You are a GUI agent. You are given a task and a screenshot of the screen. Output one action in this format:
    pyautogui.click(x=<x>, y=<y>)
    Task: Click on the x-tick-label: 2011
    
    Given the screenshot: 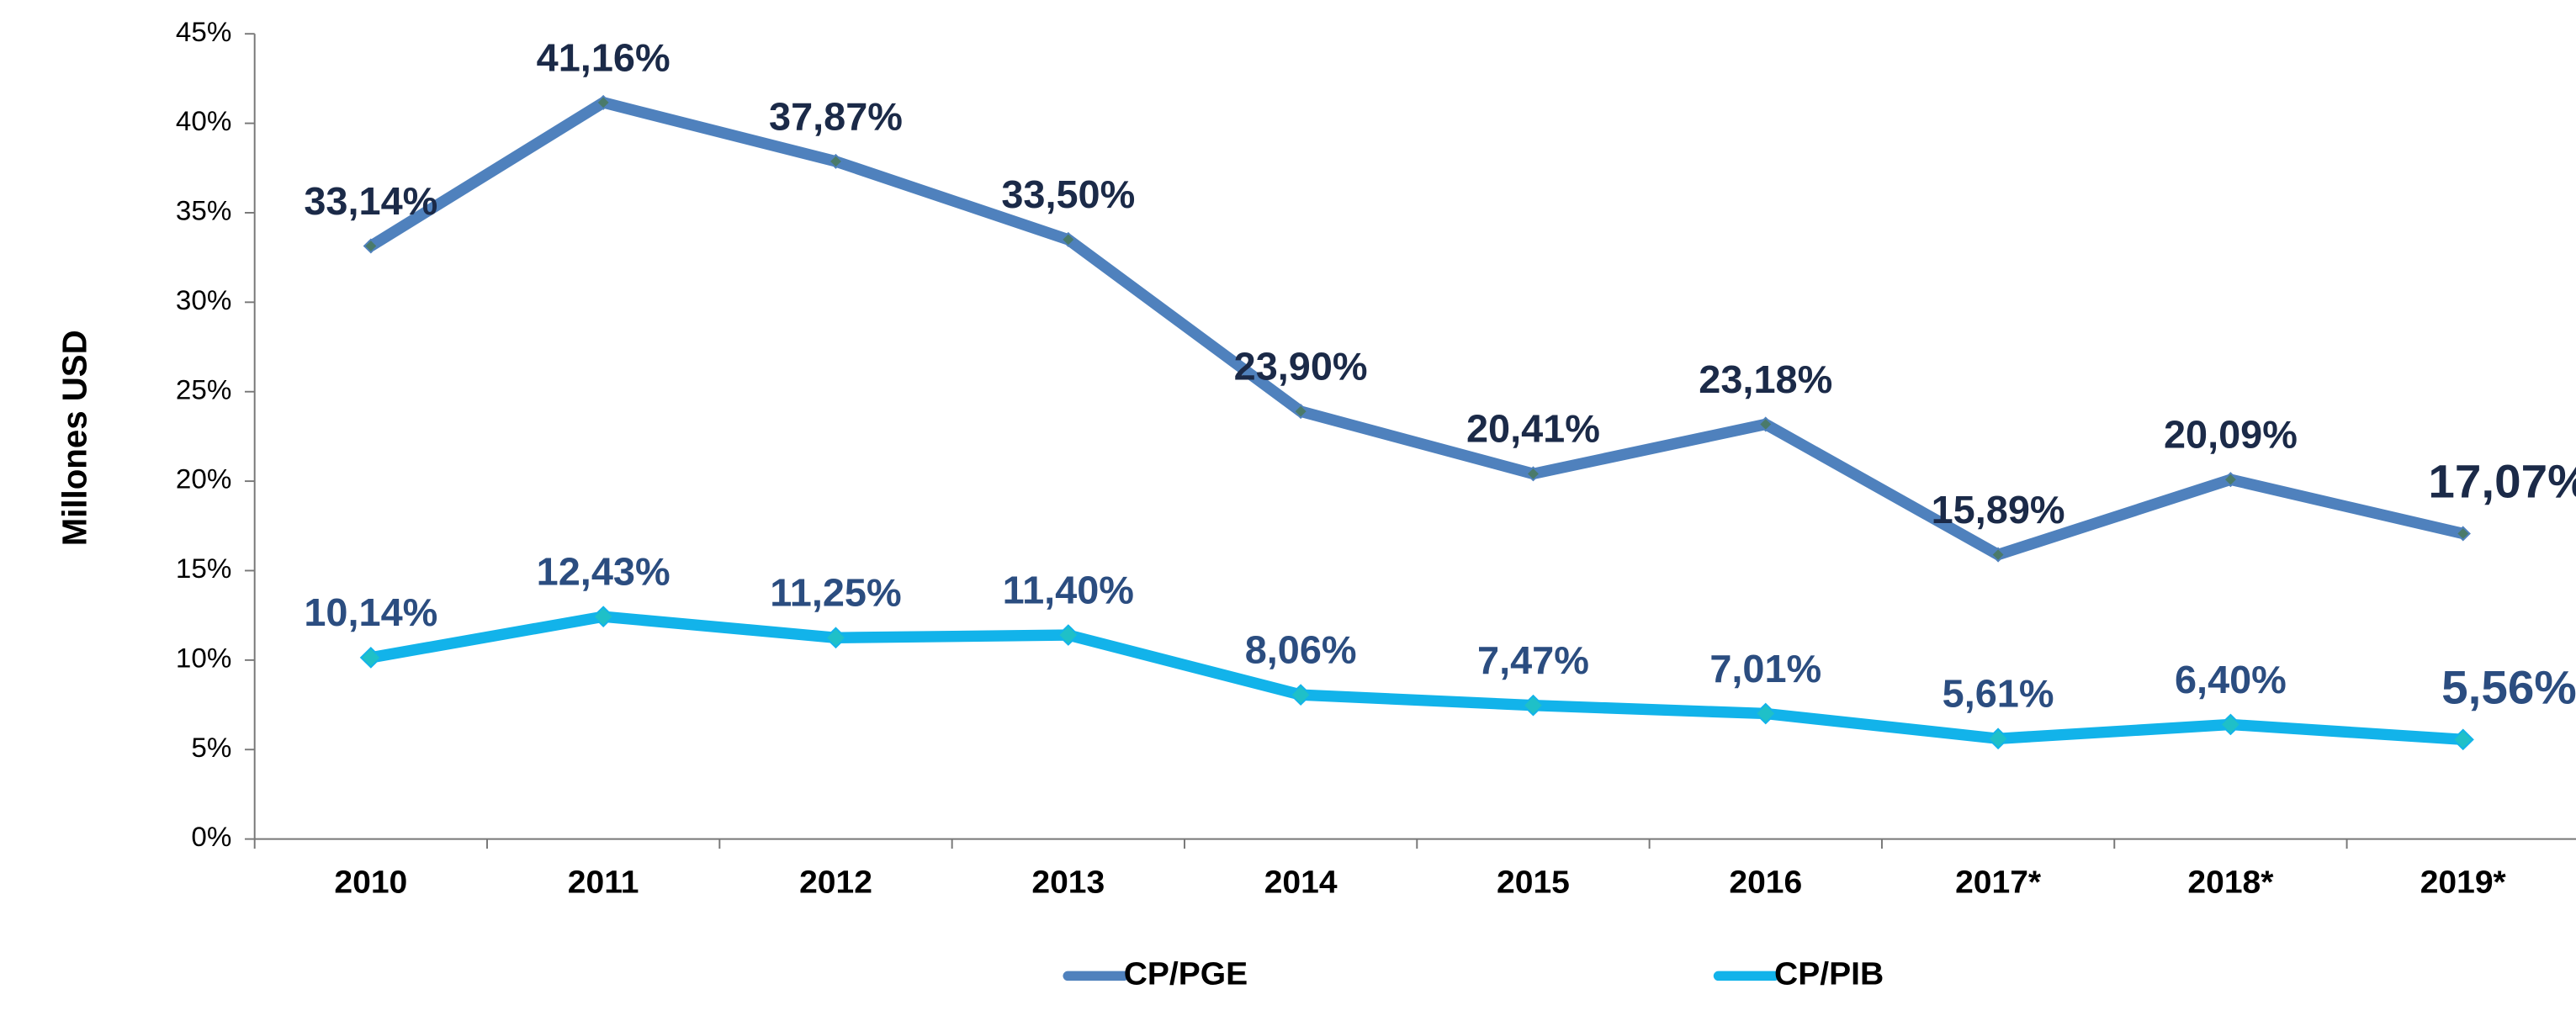 What is the action you would take?
    pyautogui.click(x=603, y=883)
    